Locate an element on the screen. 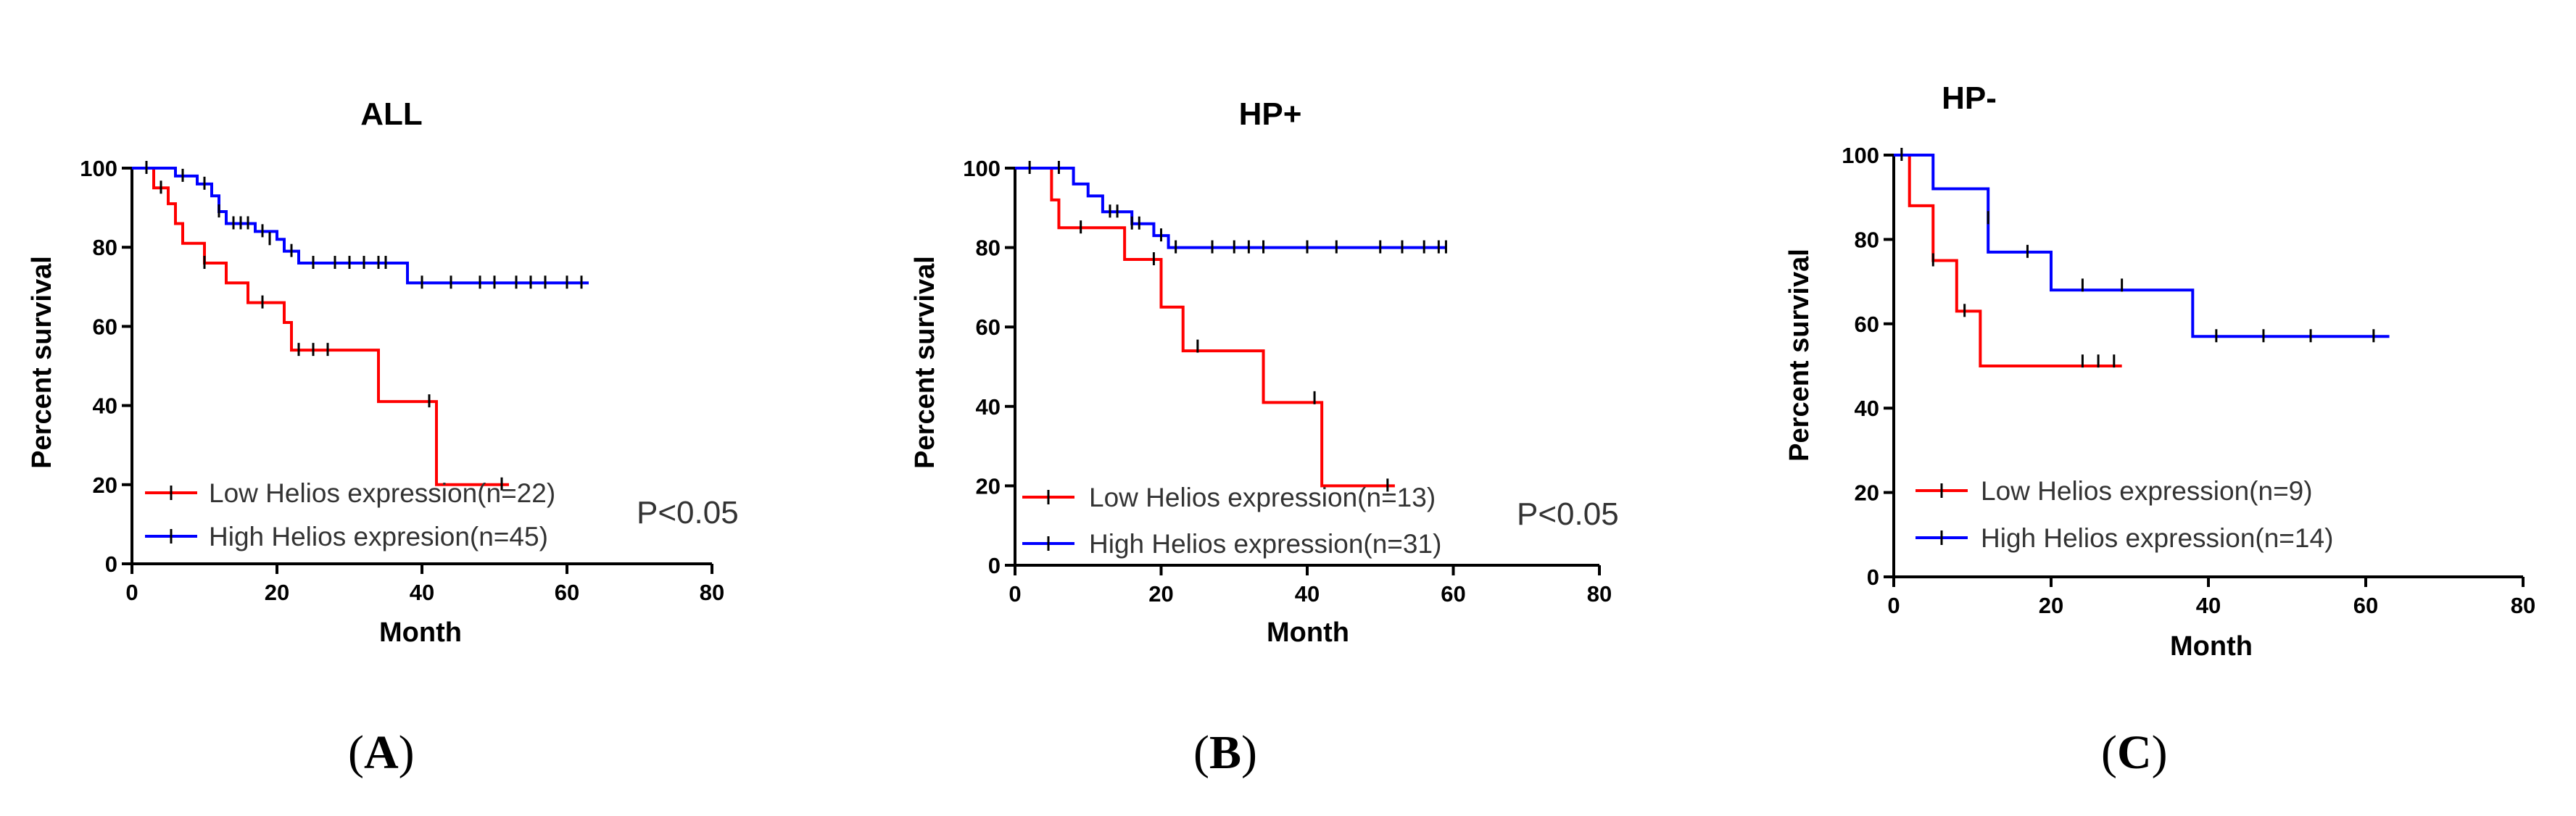 Image resolution: width=2576 pixels, height=816 pixels. panel-a-xtick-label: 60 is located at coordinates (567, 592).